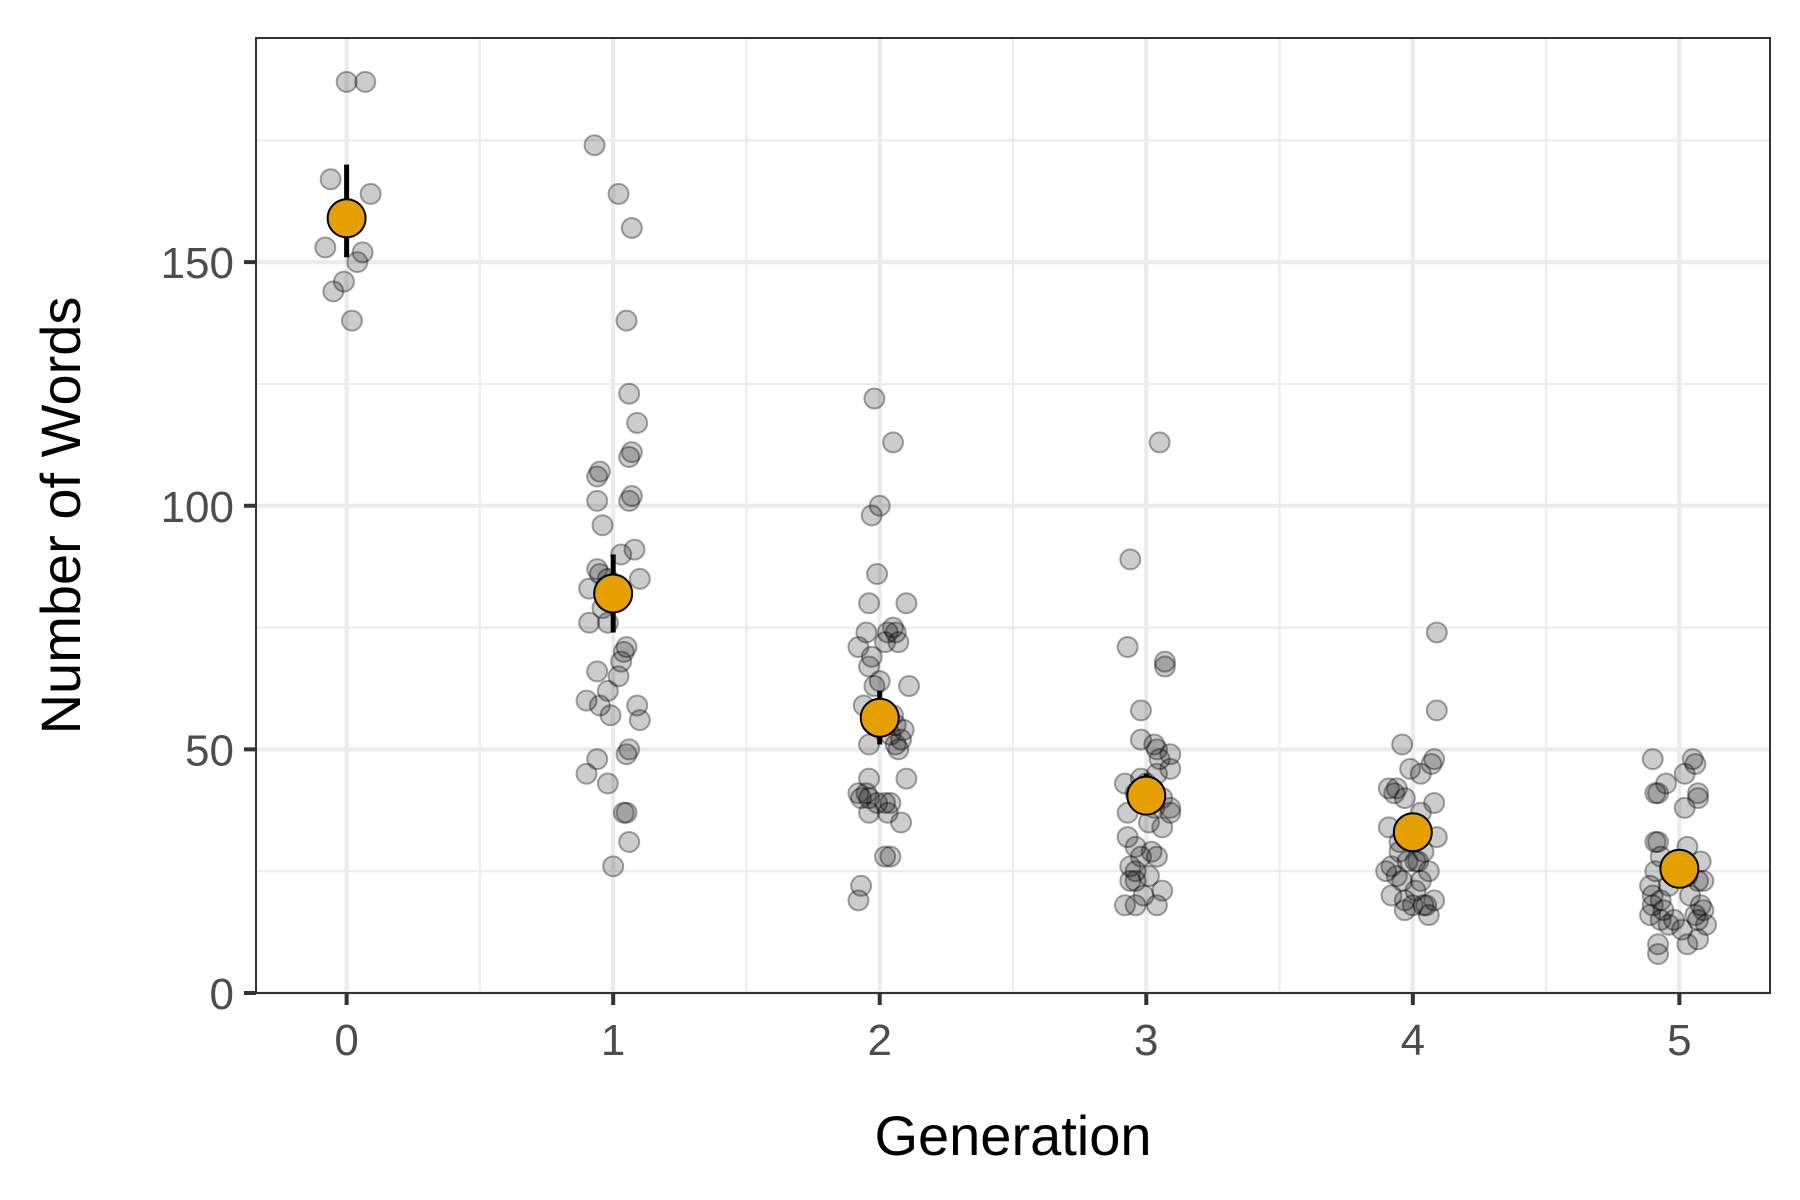 The width and height of the screenshot is (1800, 1200). Describe the element at coordinates (613, 1040) in the screenshot. I see `x-tick-label: 1` at that location.